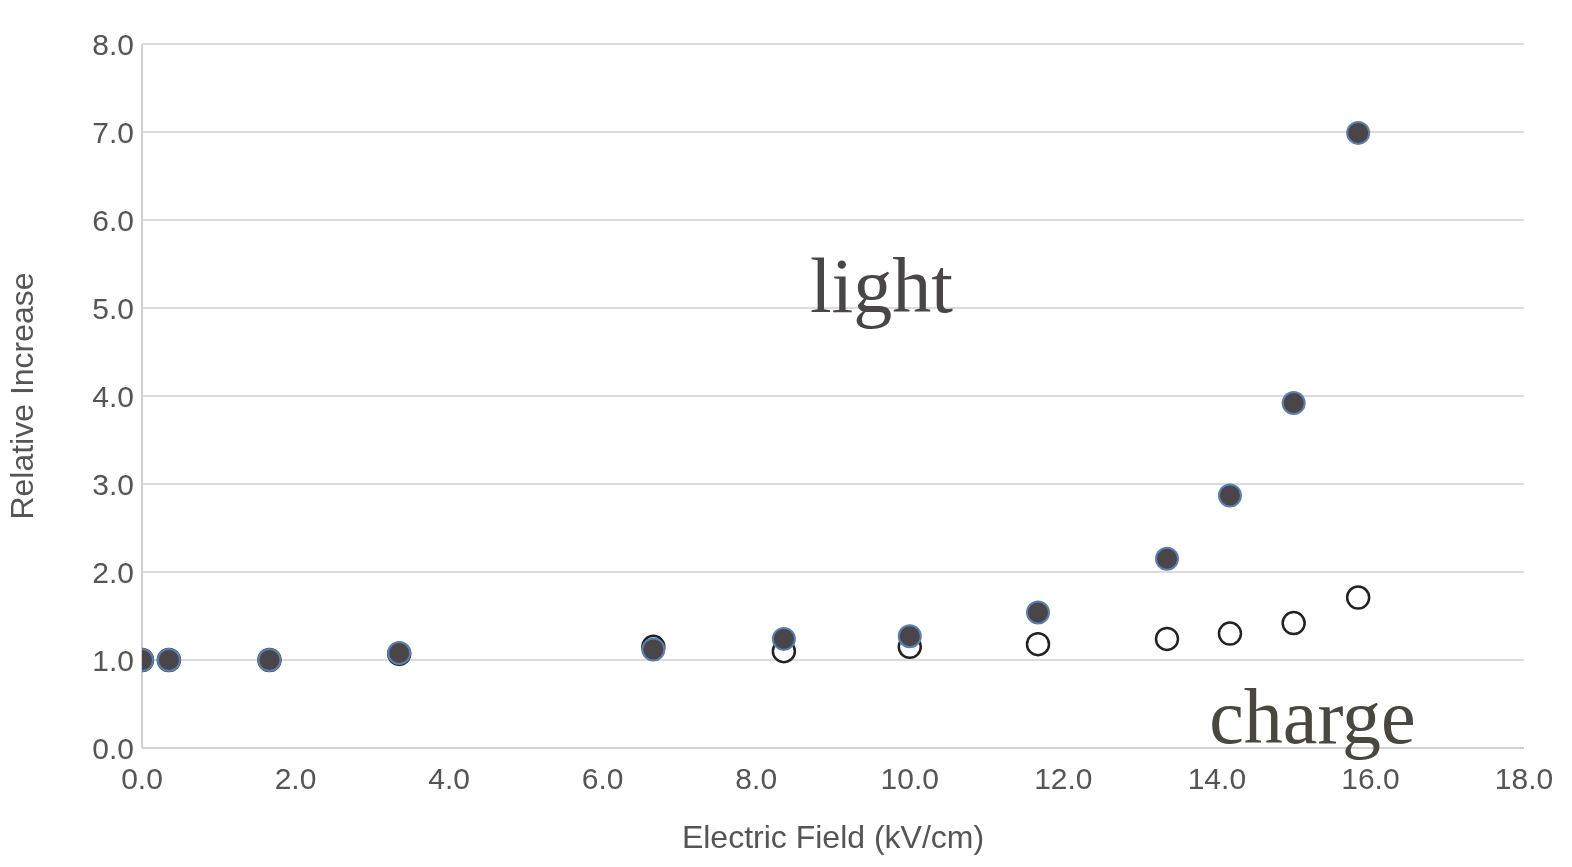 Image resolution: width=1572 pixels, height=867 pixels. I want to click on x-tick-label: 0.0, so click(142, 779).